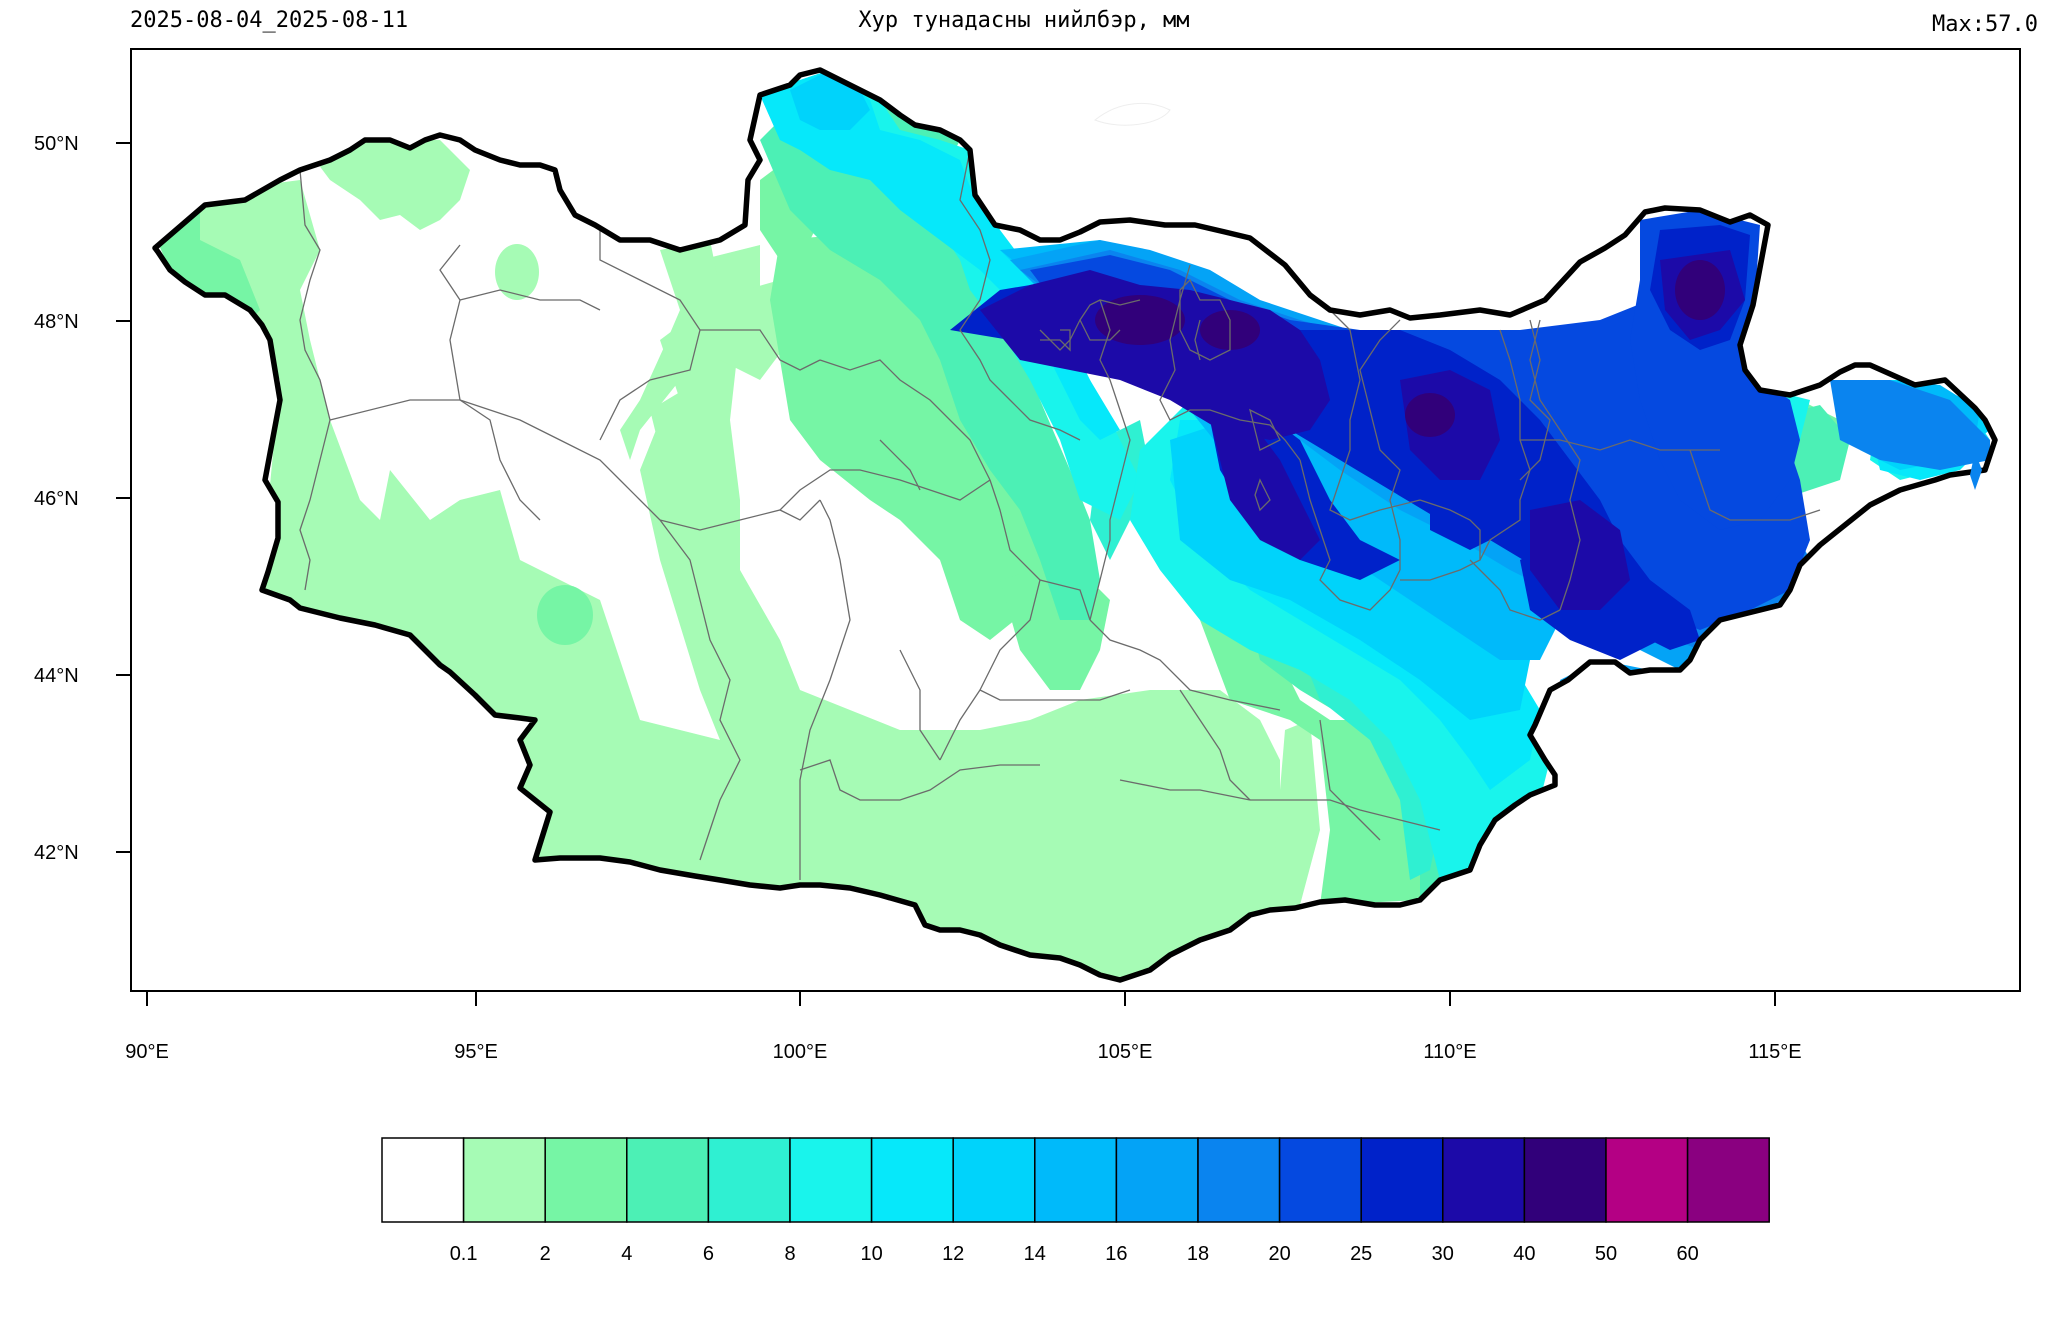  I want to click on lat-label-44: 44°N, so click(56, 676).